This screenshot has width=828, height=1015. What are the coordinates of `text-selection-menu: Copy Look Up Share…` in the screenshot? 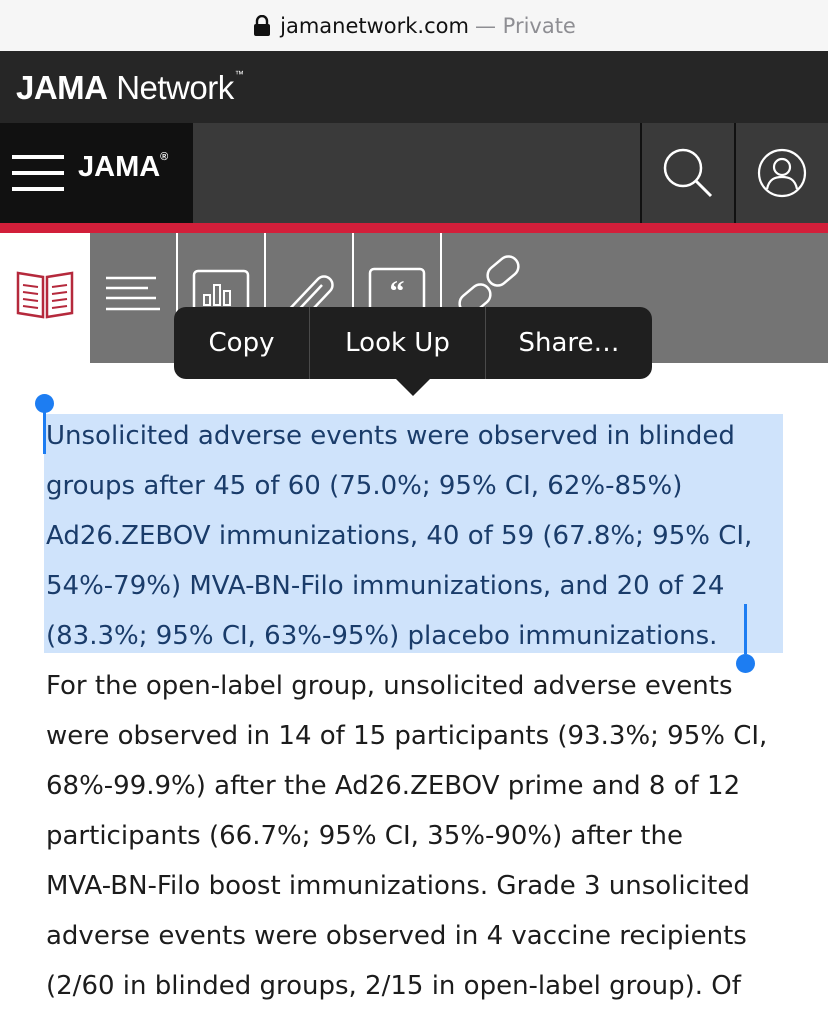 It's located at (413, 343).